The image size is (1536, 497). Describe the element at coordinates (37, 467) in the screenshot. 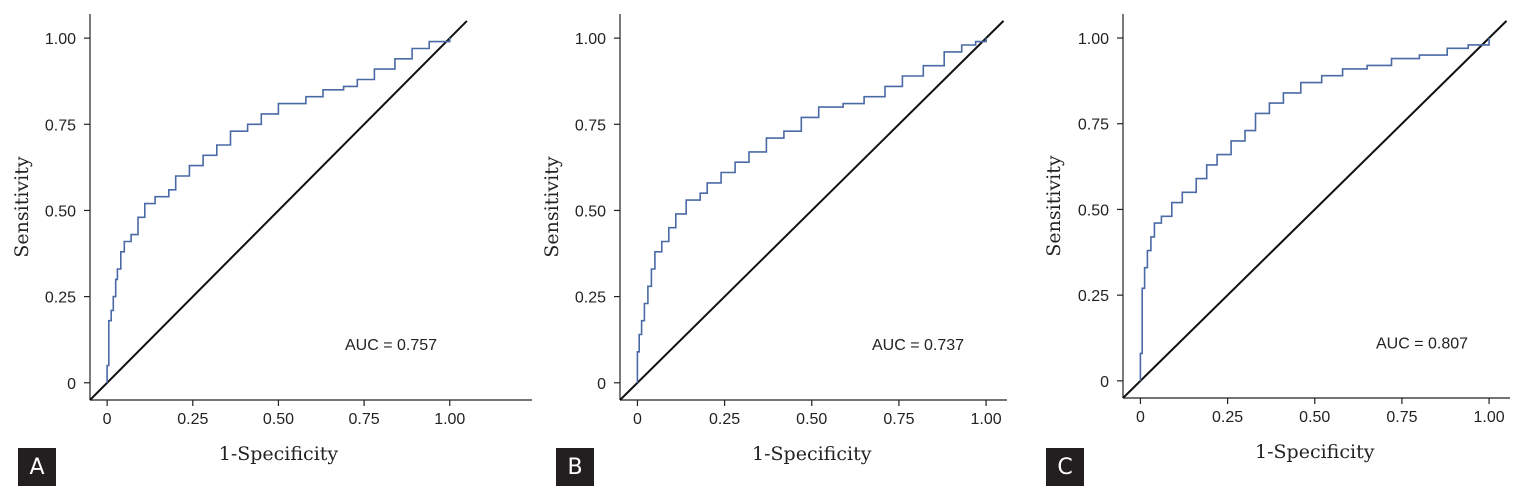

I see `panel-label-a: A` at that location.